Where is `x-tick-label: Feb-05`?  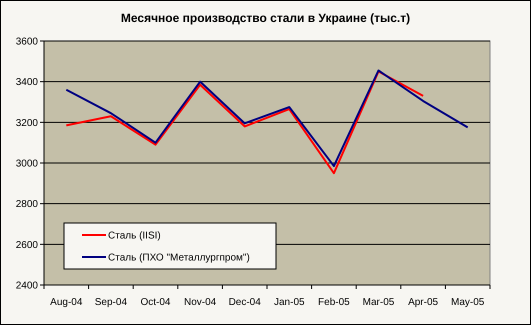
x-tick-label: Feb-05 is located at coordinates (334, 302).